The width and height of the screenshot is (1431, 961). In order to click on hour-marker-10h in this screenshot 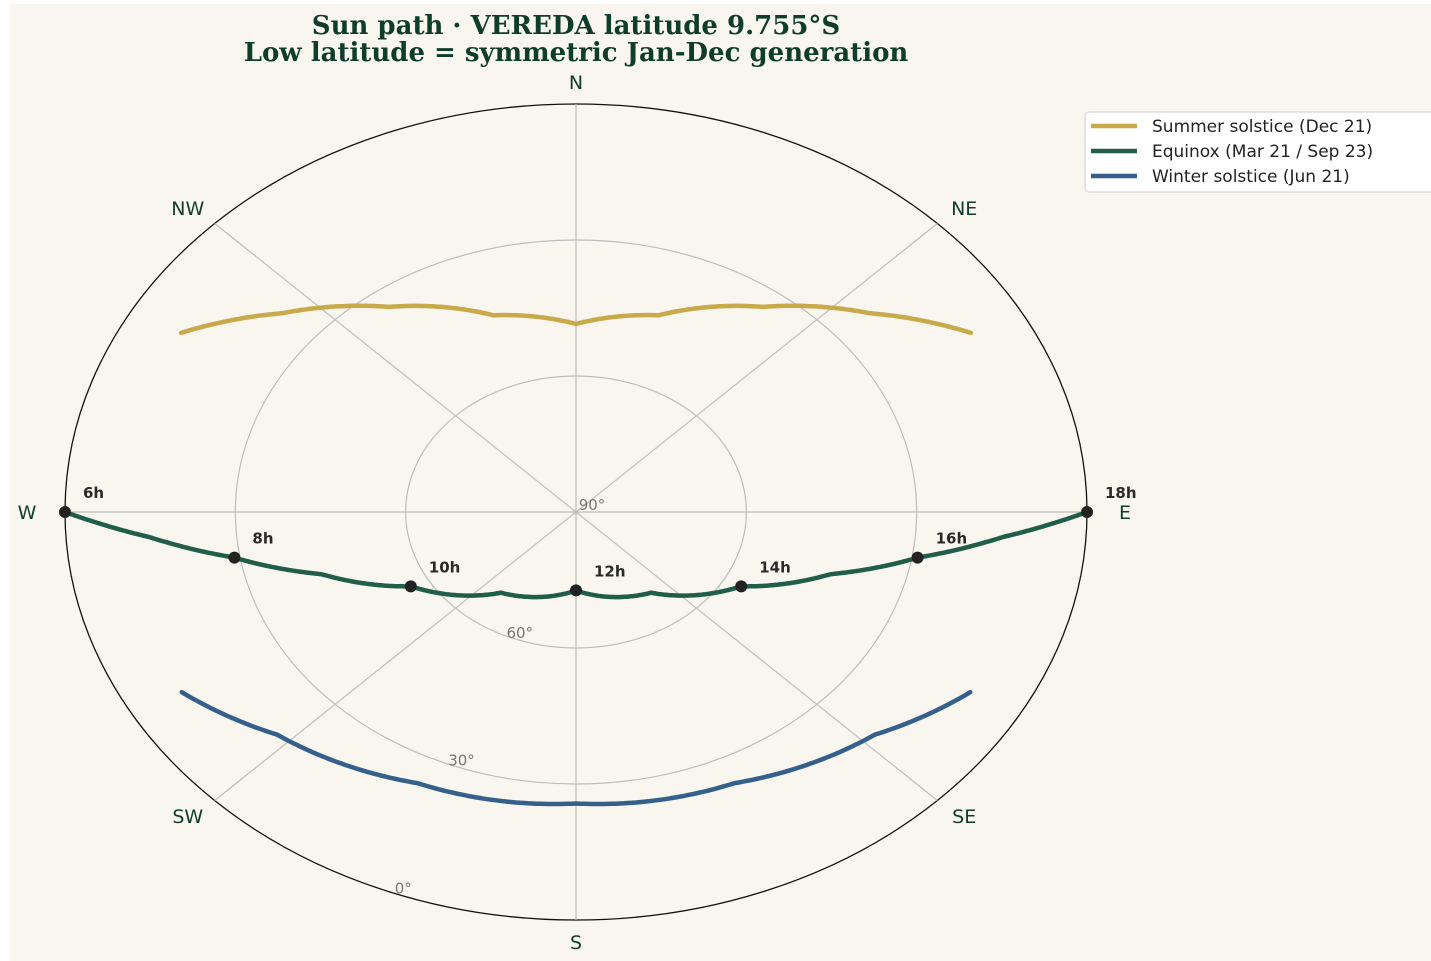, I will do `click(410, 586)`.